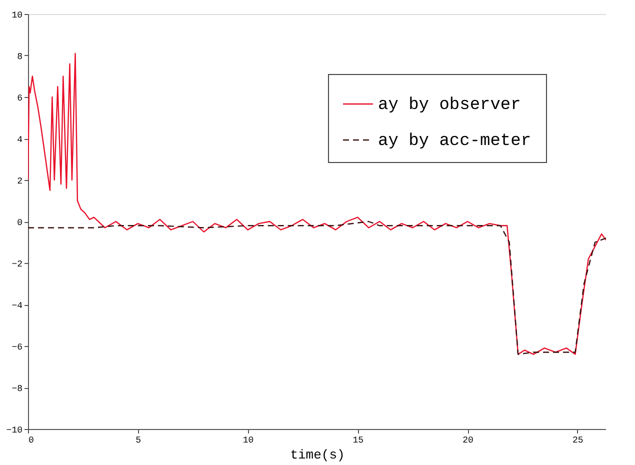 The image size is (635, 465). I want to click on y-tick-label: 4, so click(19, 140).